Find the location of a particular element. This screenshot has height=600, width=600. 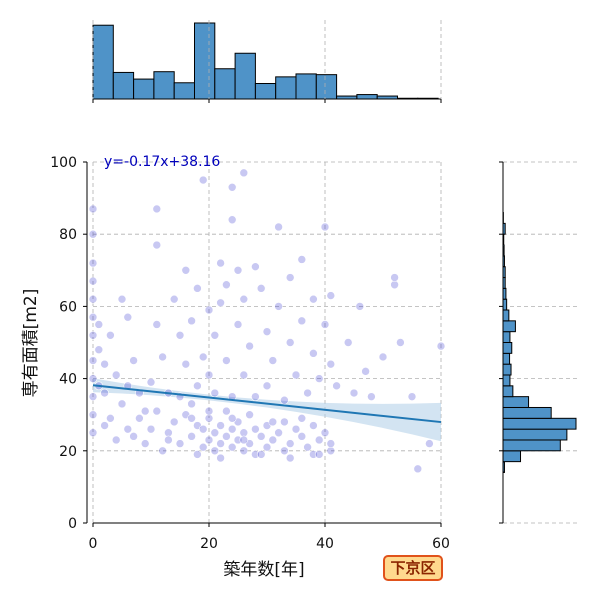

district-badge: 下京区 is located at coordinates (413, 568).